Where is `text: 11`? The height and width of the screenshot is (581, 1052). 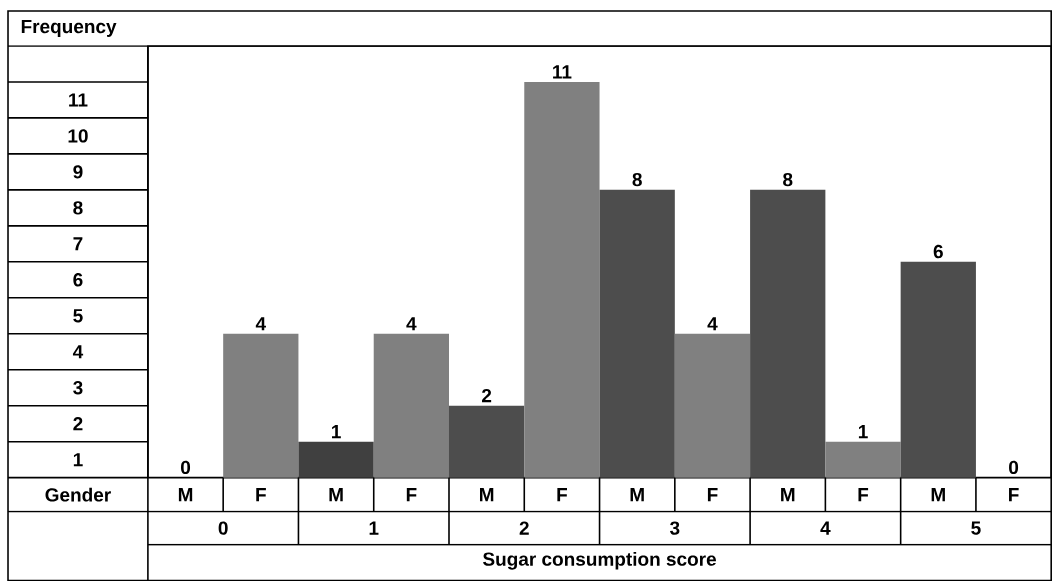
text: 11 is located at coordinates (78, 100).